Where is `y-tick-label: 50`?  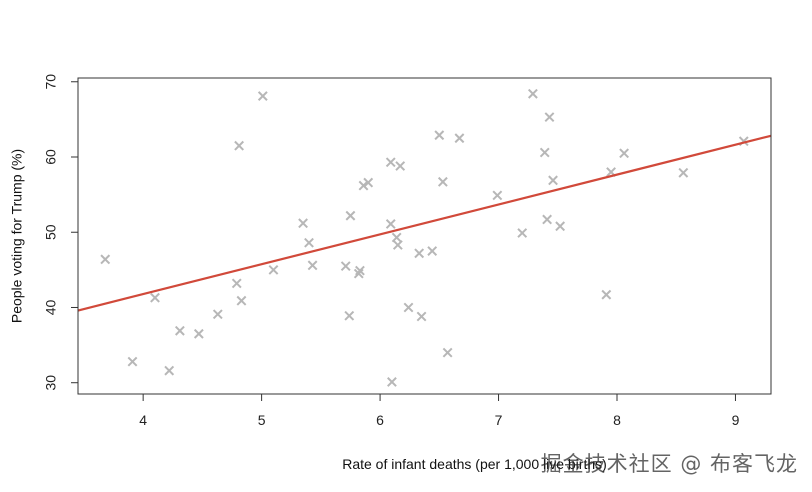
y-tick-label: 50 is located at coordinates (51, 232).